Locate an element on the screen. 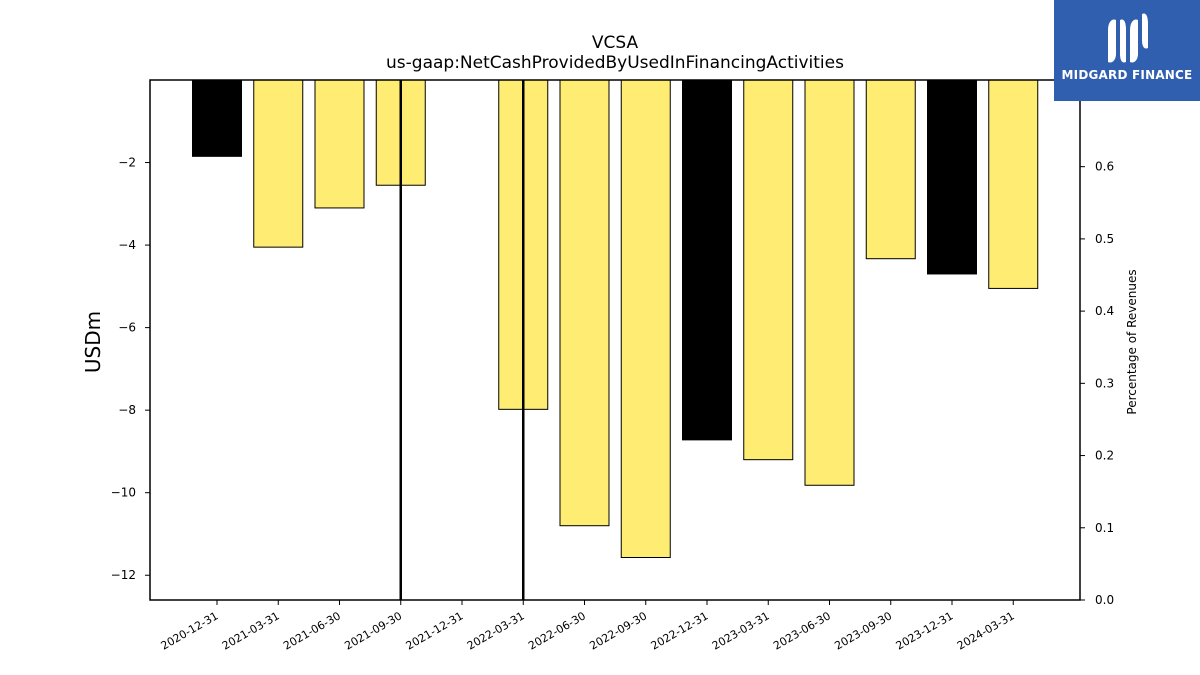  logo-mark-icon is located at coordinates (1128, 38).